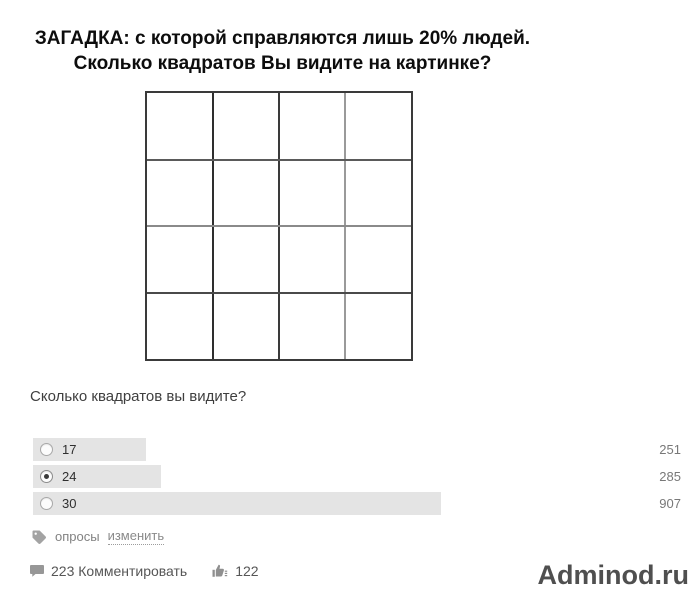  What do you see at coordinates (37, 571) in the screenshot?
I see `comment-bubble-icon` at bounding box center [37, 571].